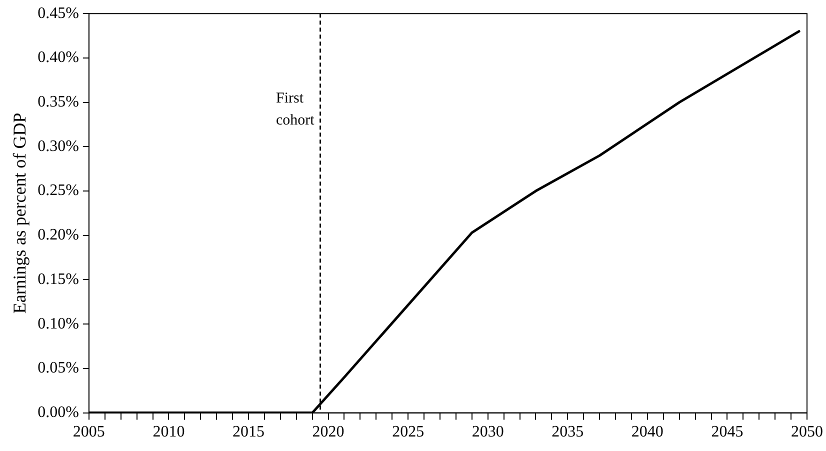  What do you see at coordinates (168, 432) in the screenshot?
I see `x-tick-label: 2010` at bounding box center [168, 432].